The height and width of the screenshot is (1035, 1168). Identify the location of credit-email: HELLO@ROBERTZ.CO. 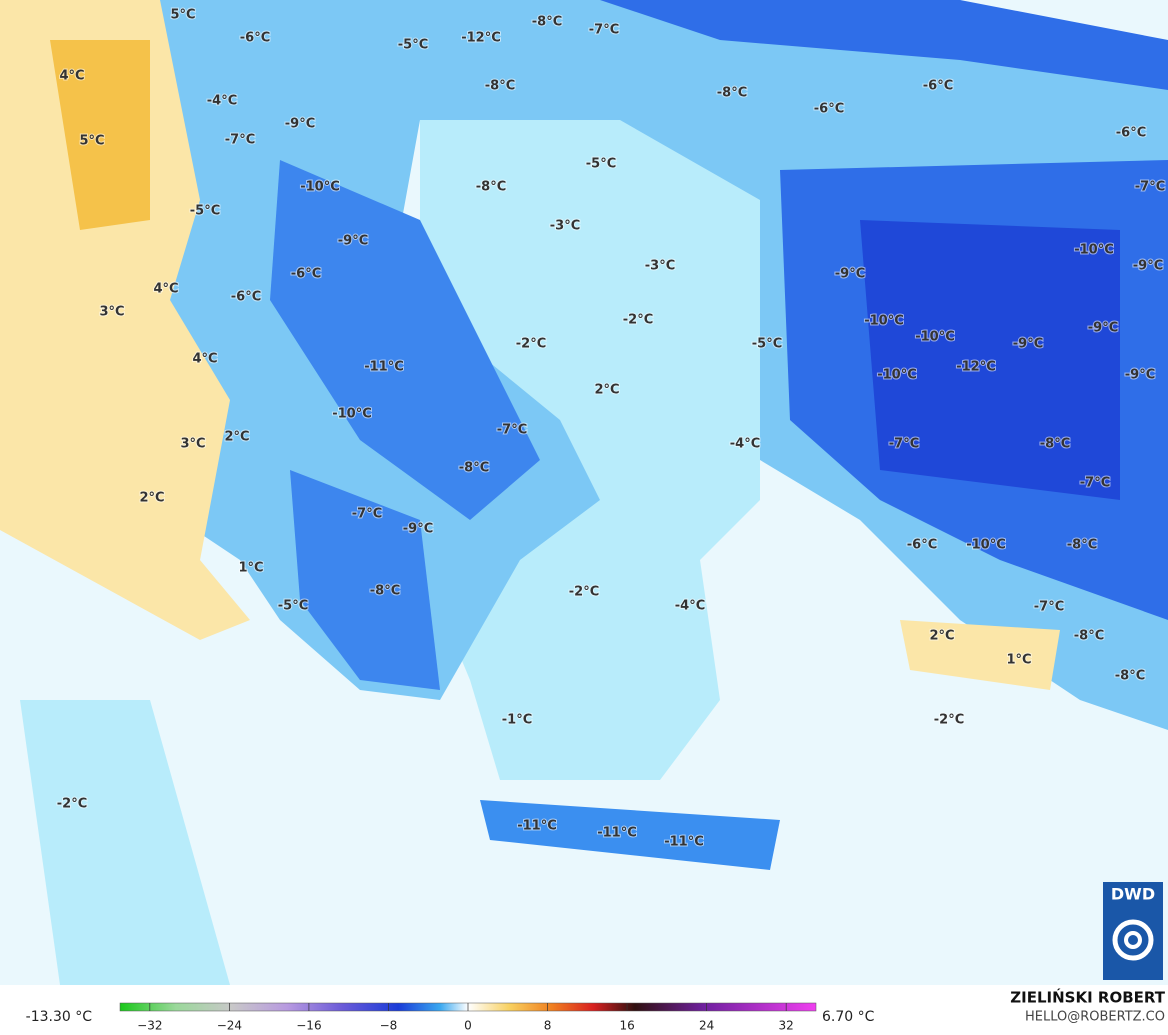
(1095, 1017).